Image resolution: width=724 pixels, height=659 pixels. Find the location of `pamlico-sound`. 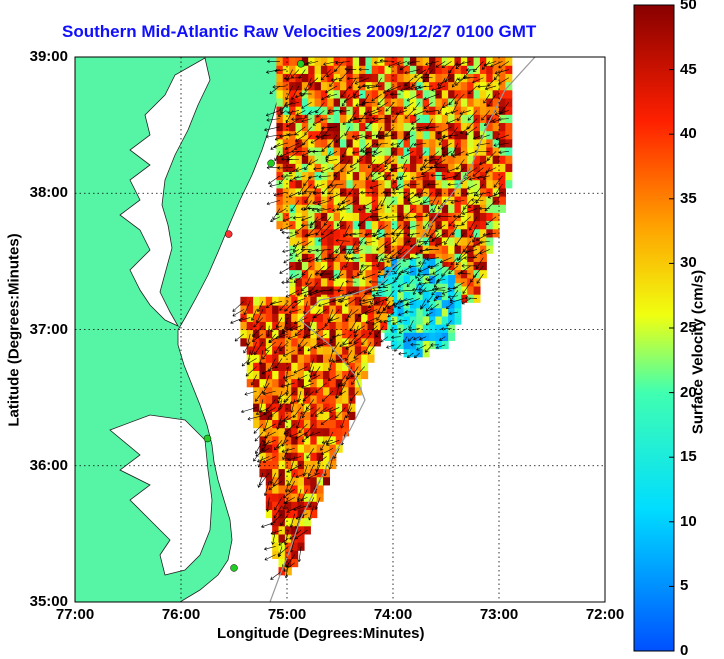

pamlico-sound is located at coordinates (161, 495).